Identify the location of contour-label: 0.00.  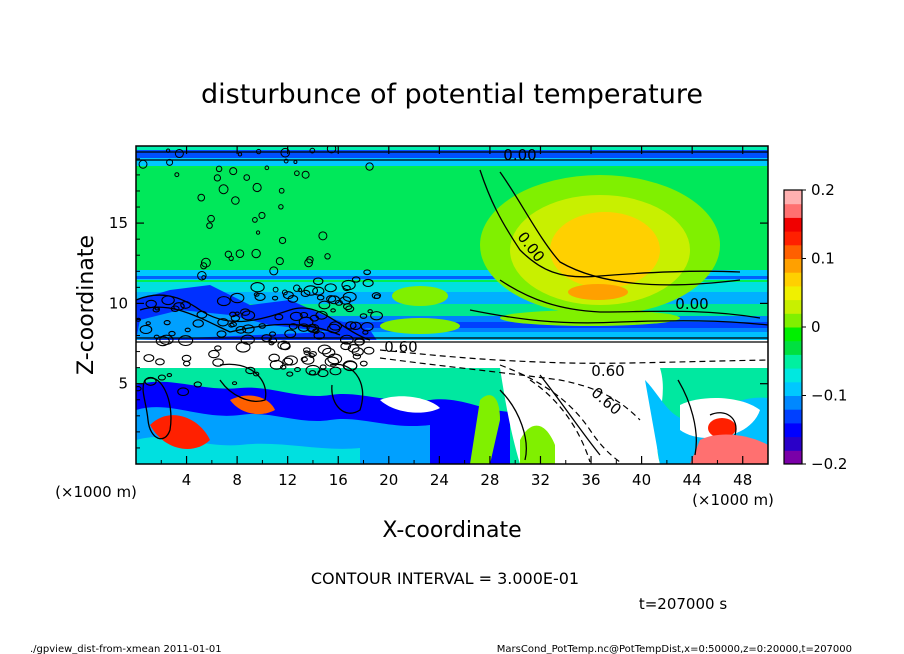
(691, 304).